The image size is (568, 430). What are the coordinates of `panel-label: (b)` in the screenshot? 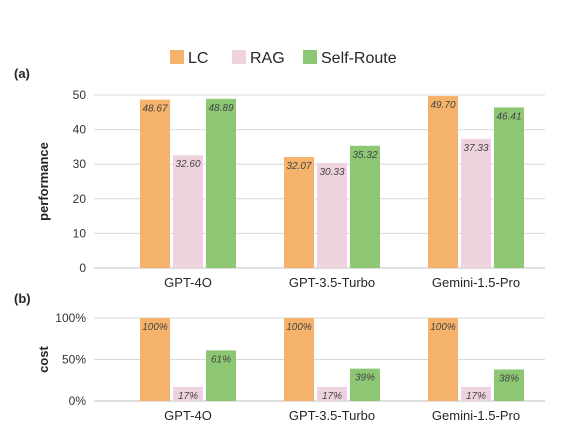 It's located at (22, 298).